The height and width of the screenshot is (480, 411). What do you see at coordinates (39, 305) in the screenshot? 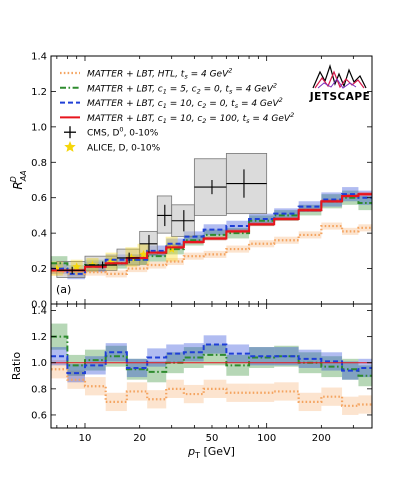
I see `y-tick-label: 0.0` at bounding box center [39, 305].